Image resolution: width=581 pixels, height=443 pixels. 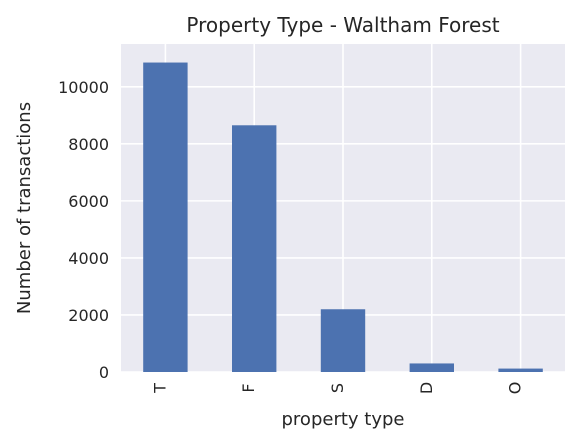 I want to click on y-tick-label: 2000, so click(x=88, y=315).